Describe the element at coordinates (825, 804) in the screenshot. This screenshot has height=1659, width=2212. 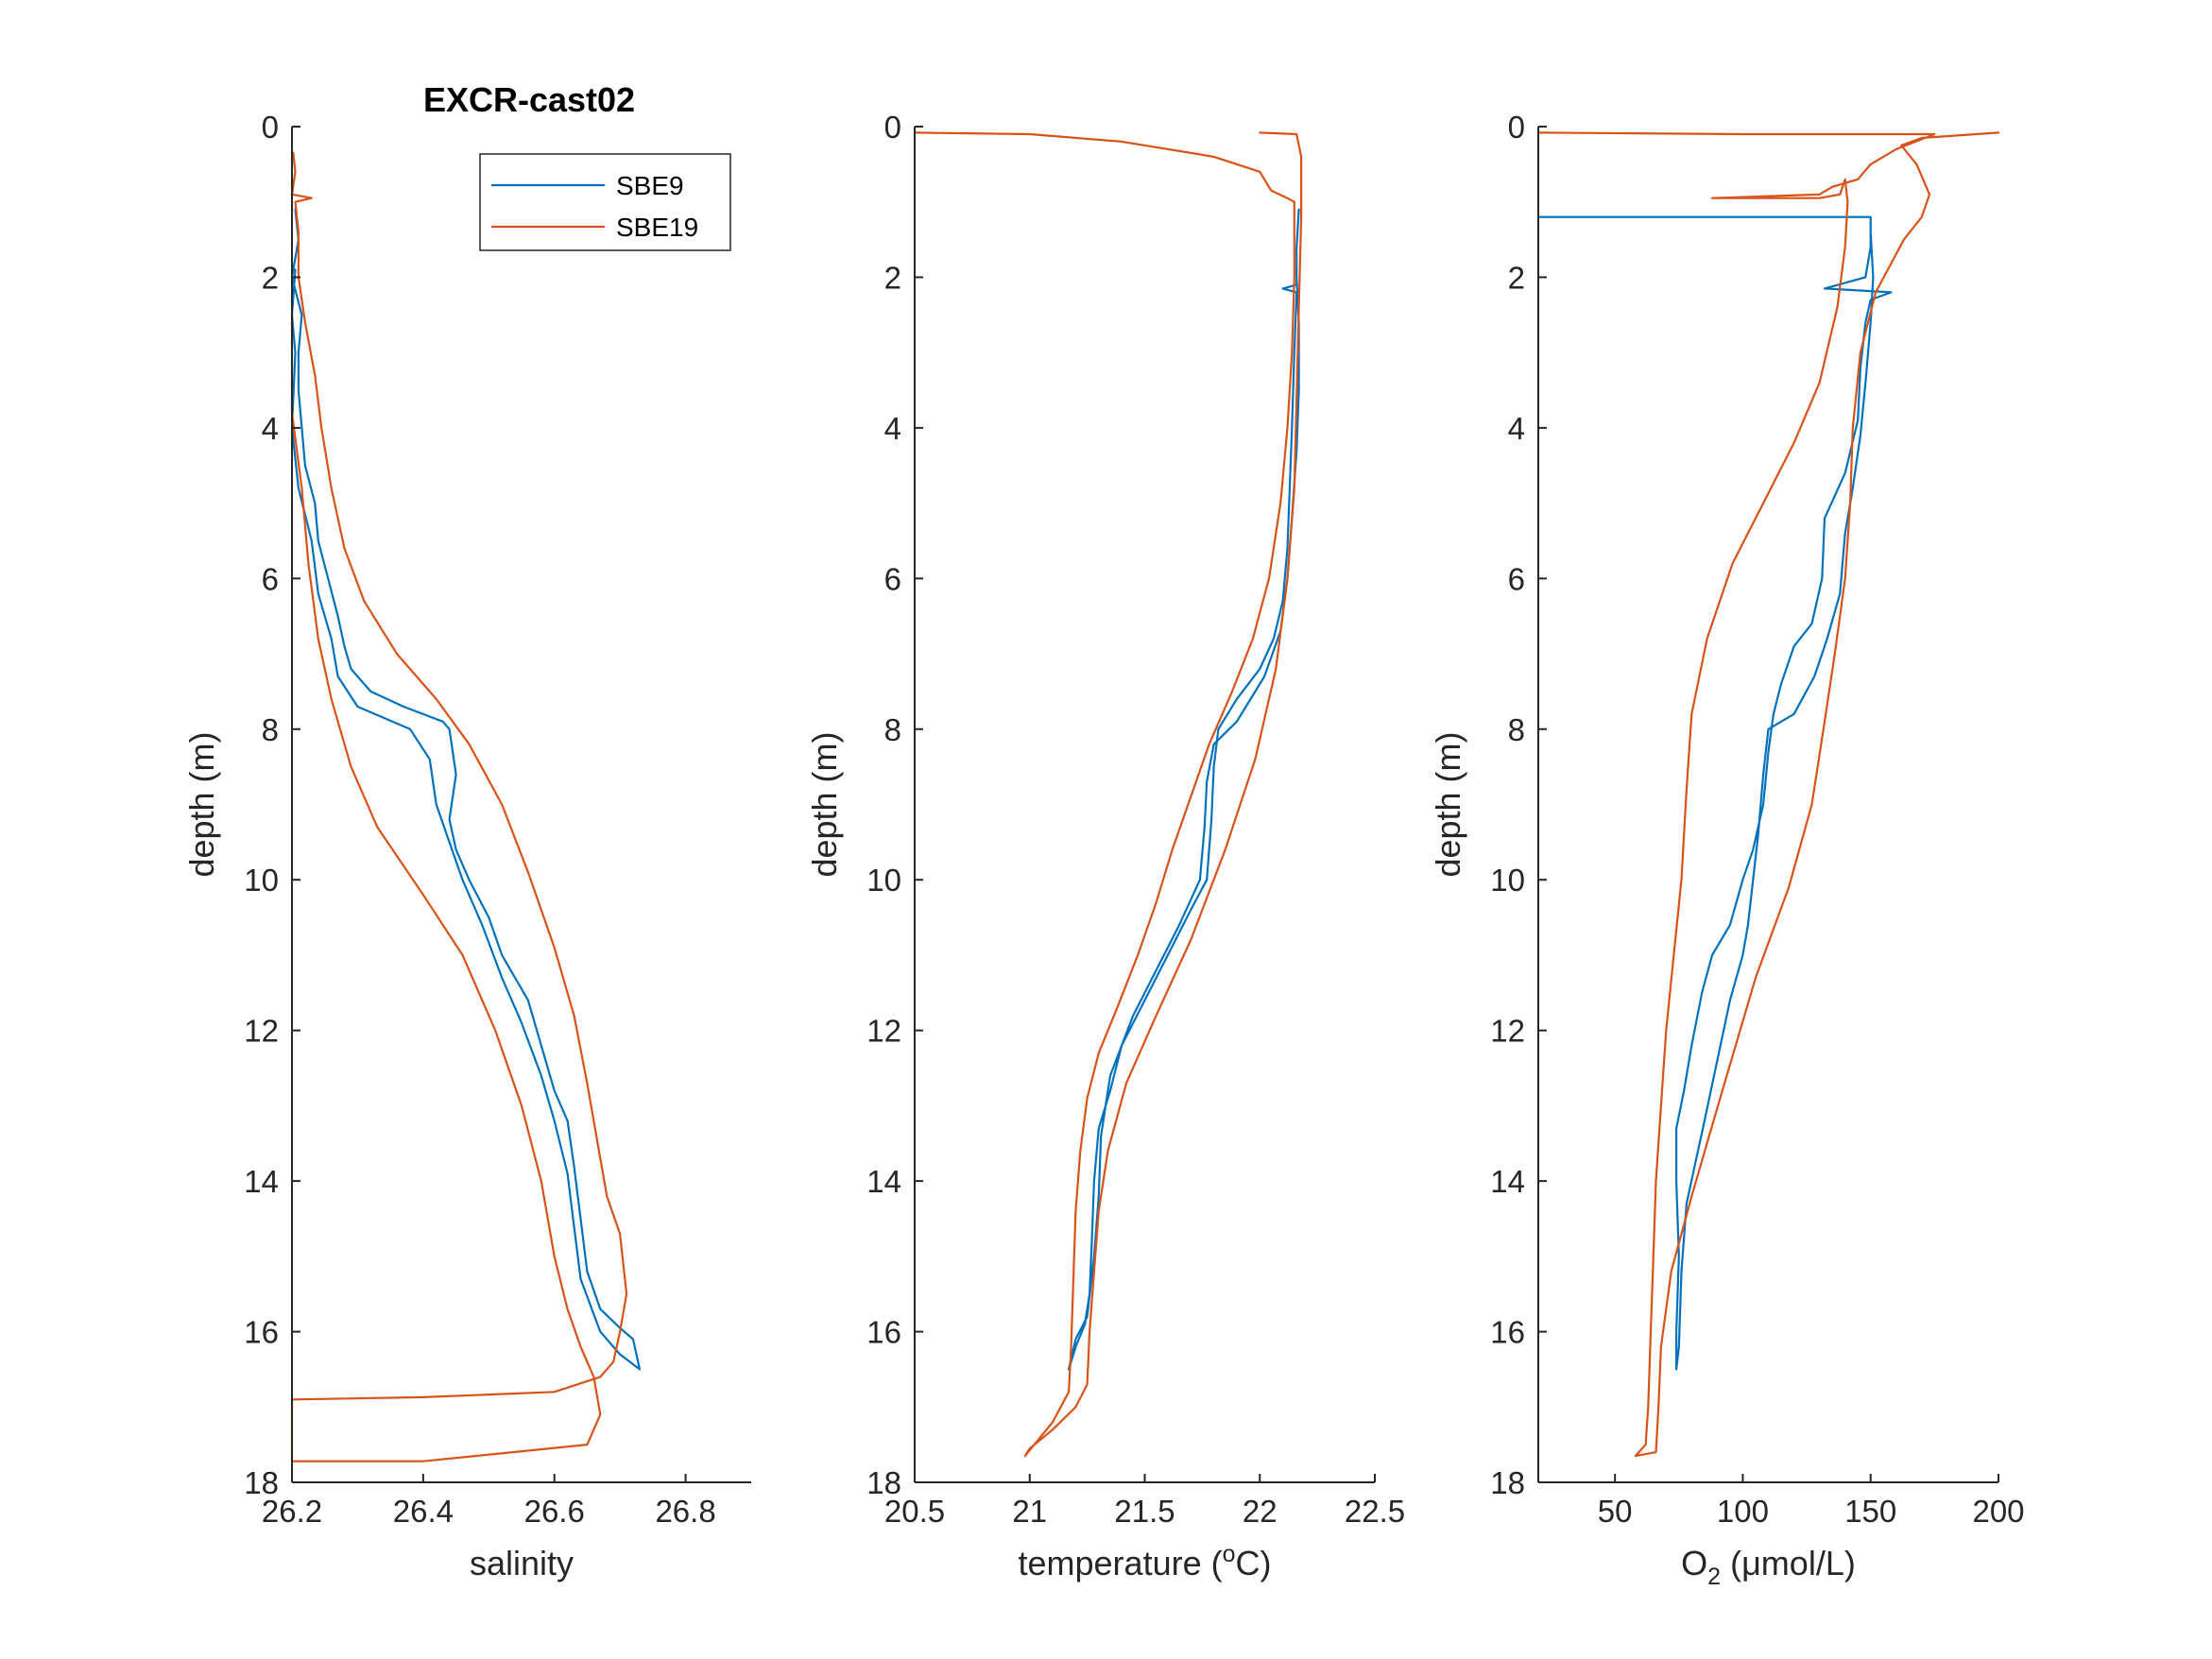
I see `temperature-y-label: depth (m)` at that location.